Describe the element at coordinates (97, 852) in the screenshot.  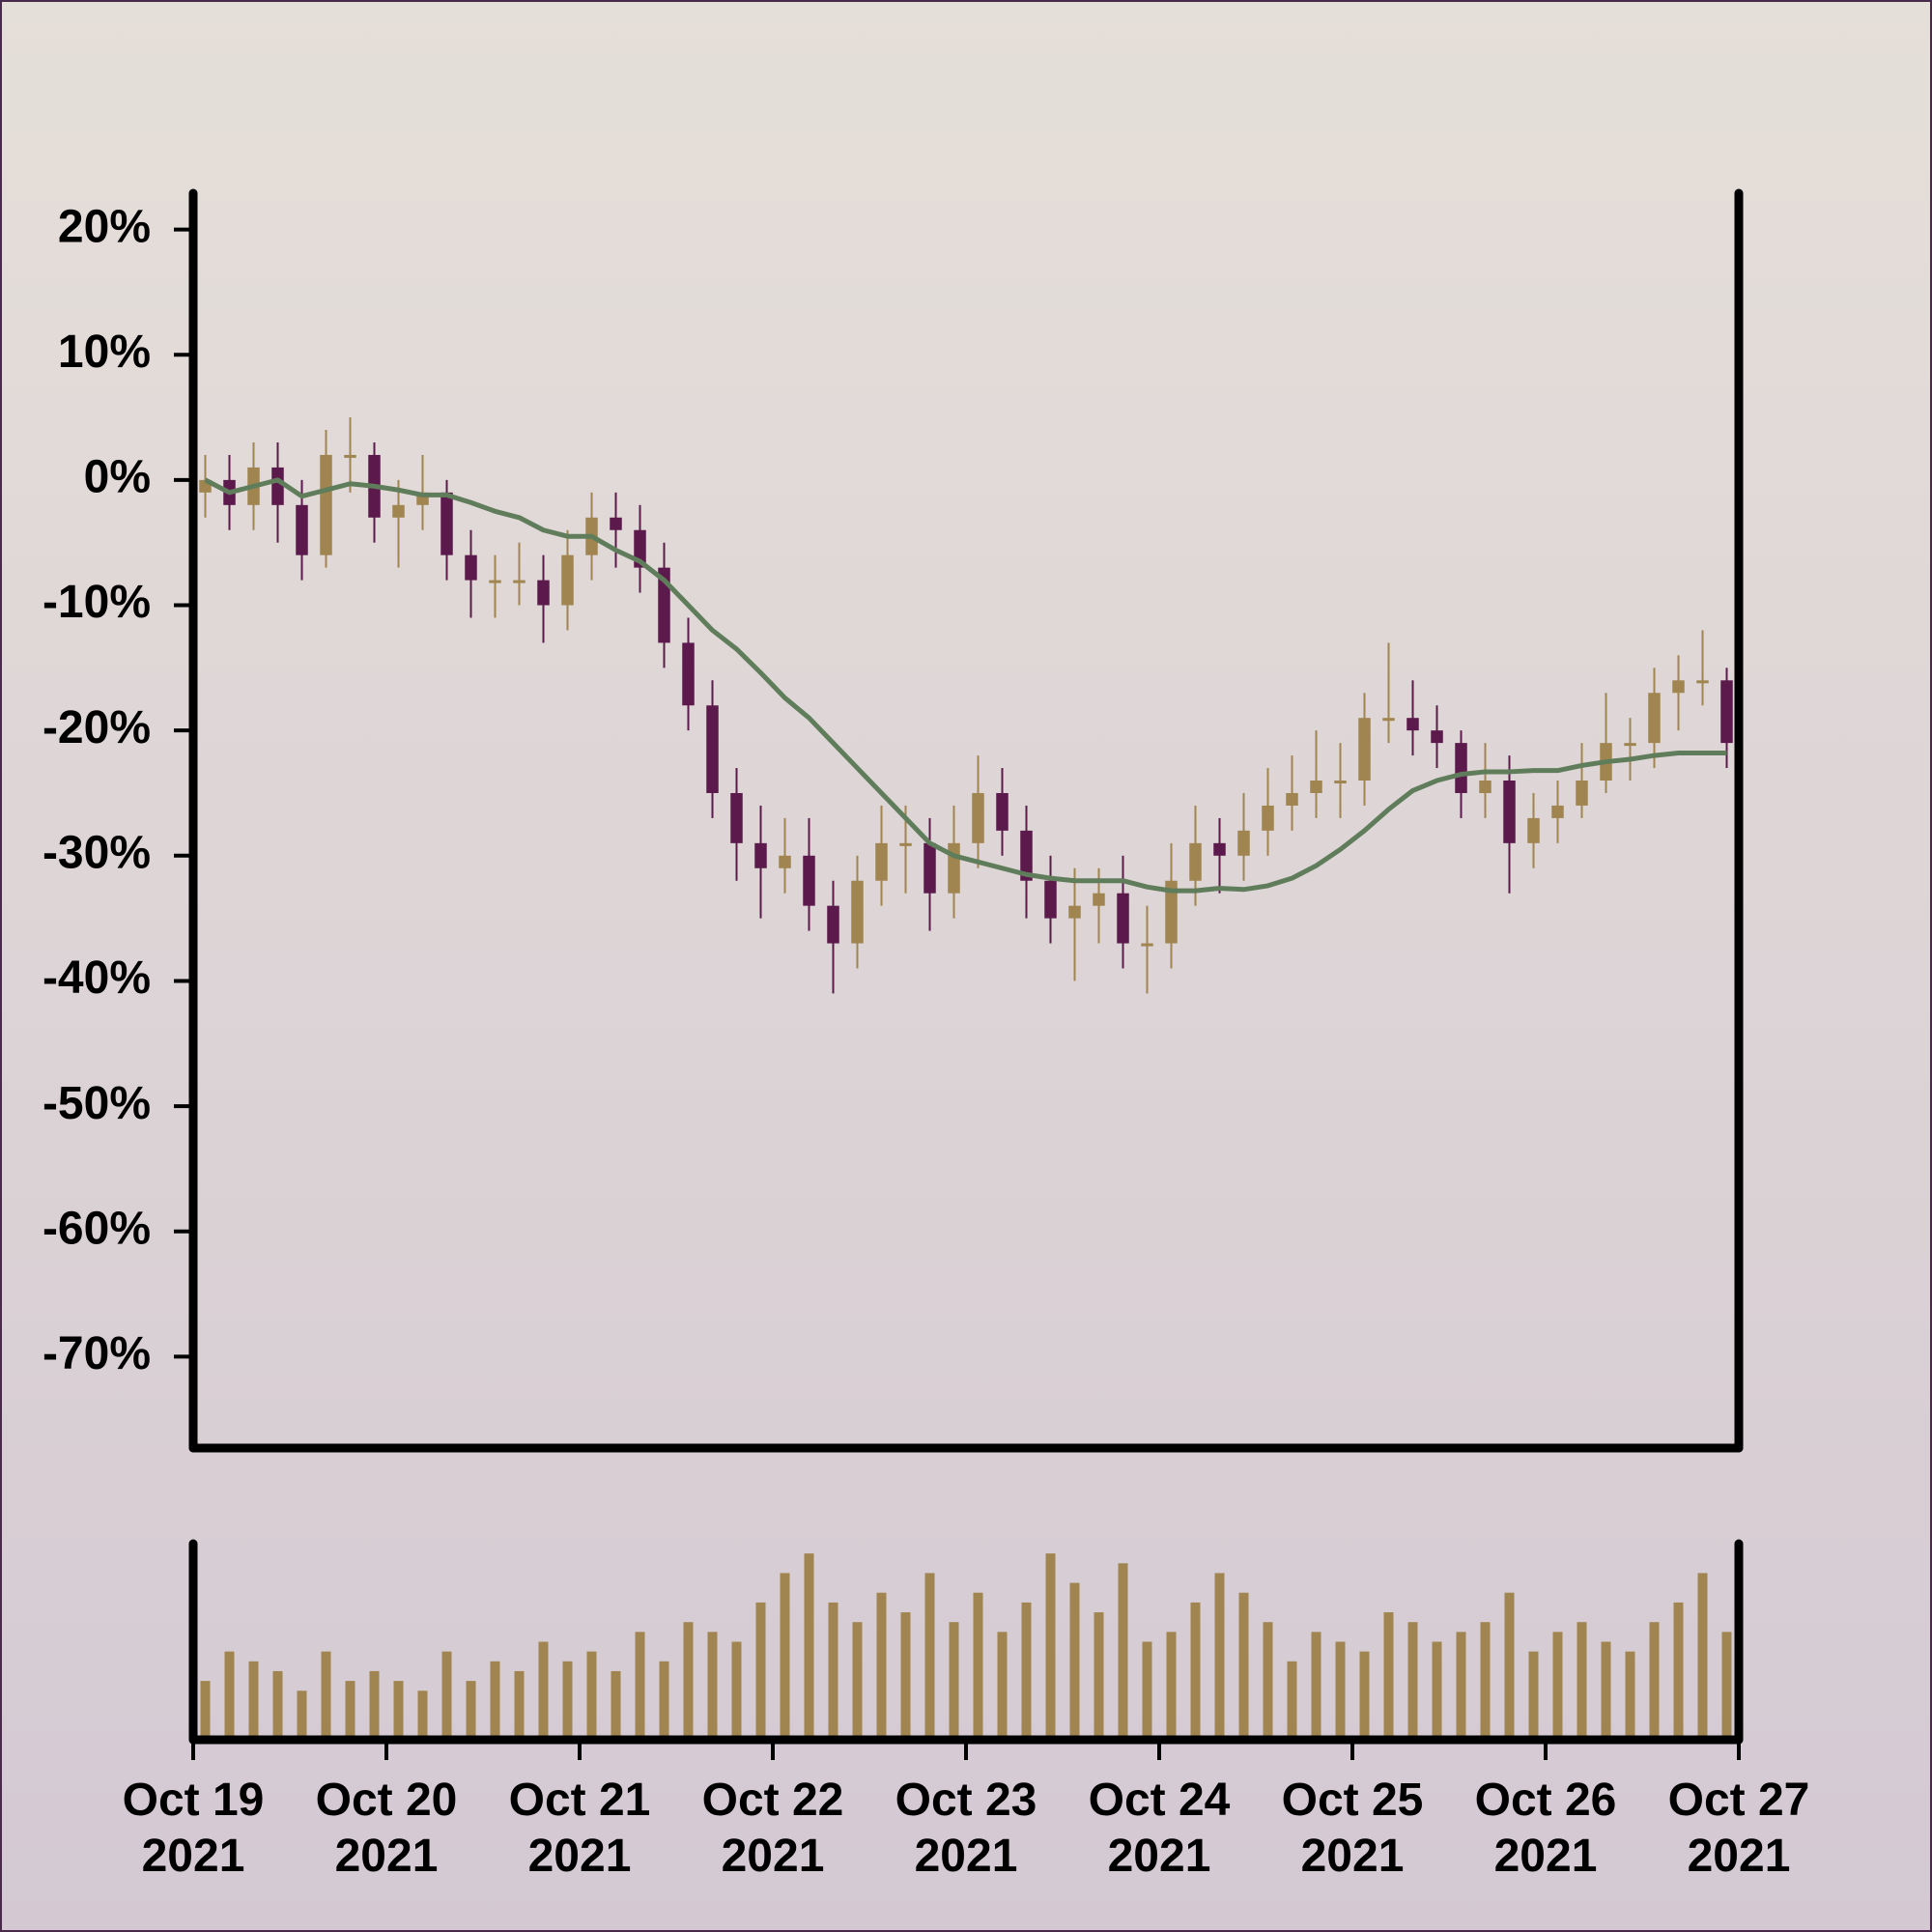
I see `y-tick-label: -30%` at that location.